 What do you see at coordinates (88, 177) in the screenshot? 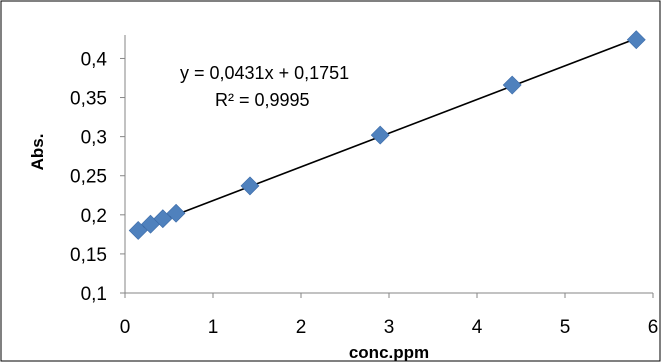
I see `y-tick-label: 0,25` at bounding box center [88, 177].